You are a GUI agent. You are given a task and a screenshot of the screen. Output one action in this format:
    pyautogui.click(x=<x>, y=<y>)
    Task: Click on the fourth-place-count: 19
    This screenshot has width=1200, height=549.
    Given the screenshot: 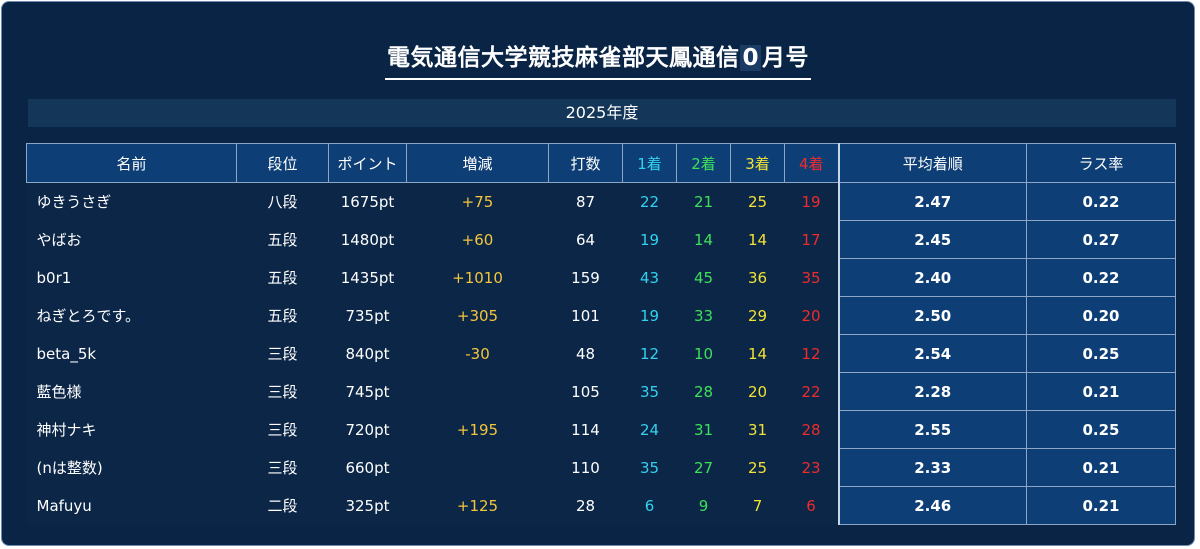 What is the action you would take?
    pyautogui.click(x=811, y=201)
    